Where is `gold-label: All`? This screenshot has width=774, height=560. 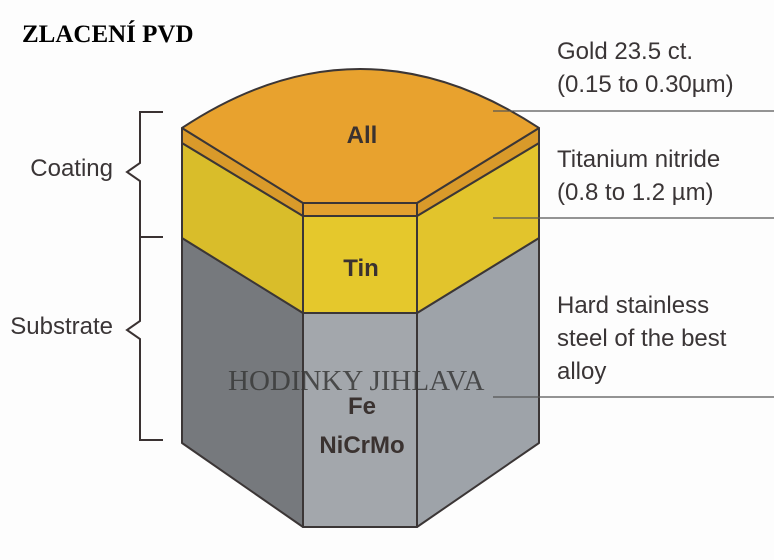 gold-label: All is located at coordinates (362, 135).